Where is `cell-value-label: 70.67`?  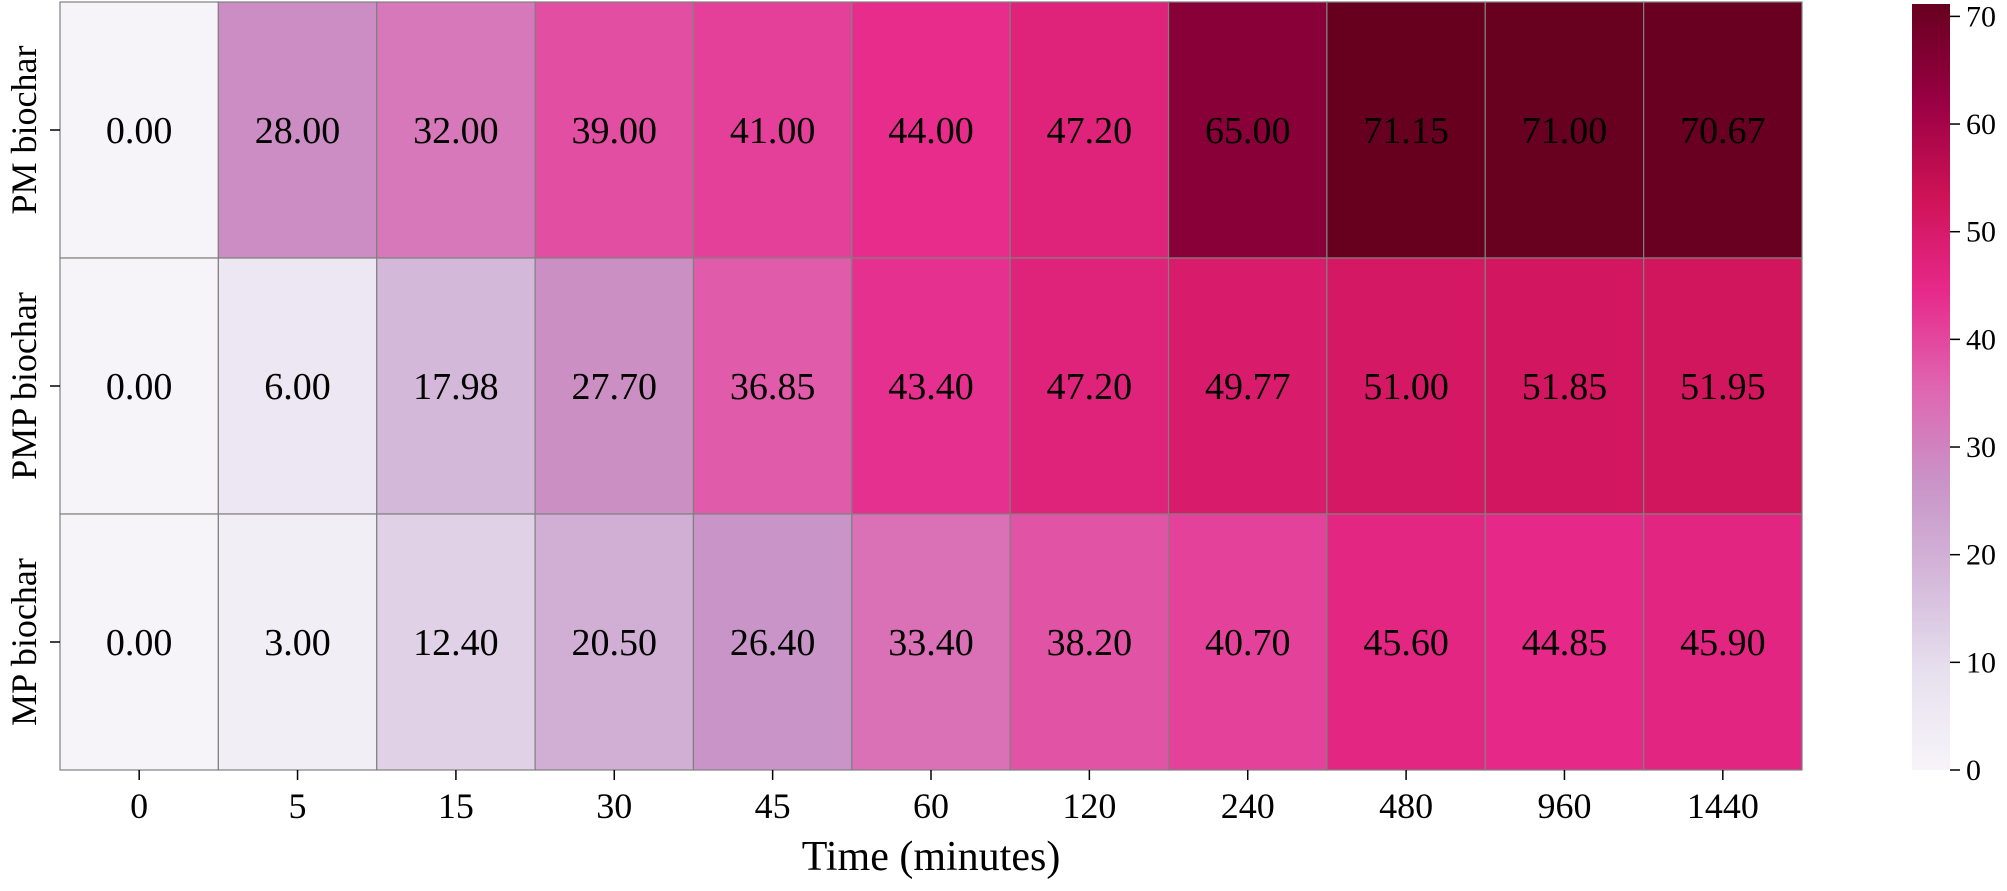
cell-value-label: 70.67 is located at coordinates (1723, 131).